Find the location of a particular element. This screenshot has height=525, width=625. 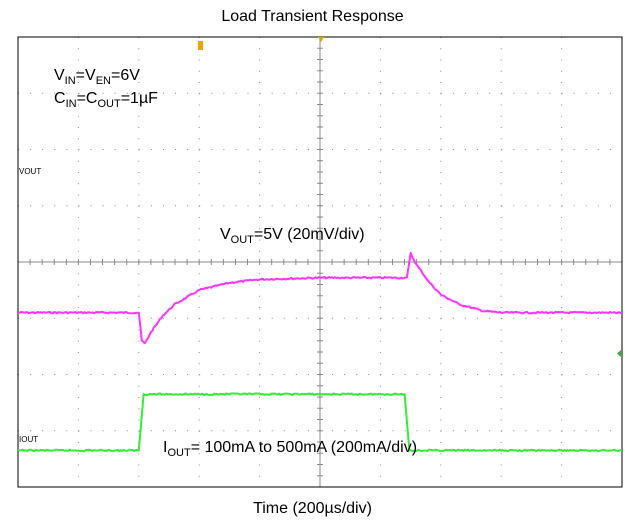

cin-annotation: CIN=COUT=1µF is located at coordinates (106, 100).